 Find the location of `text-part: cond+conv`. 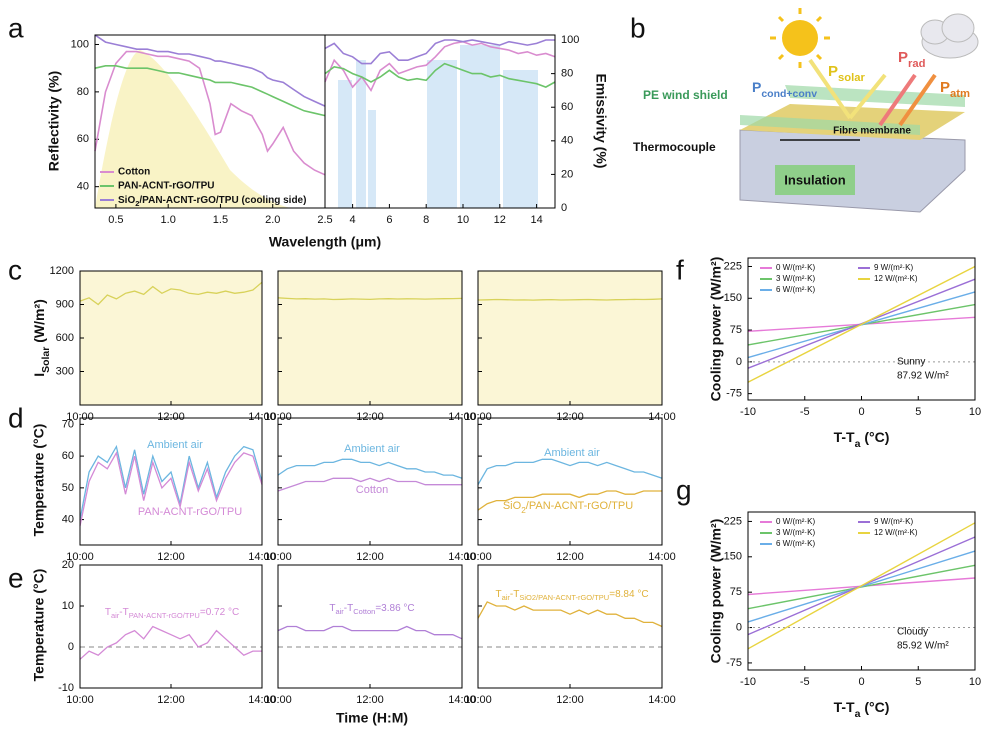

text-part: cond+conv is located at coordinates (789, 94).